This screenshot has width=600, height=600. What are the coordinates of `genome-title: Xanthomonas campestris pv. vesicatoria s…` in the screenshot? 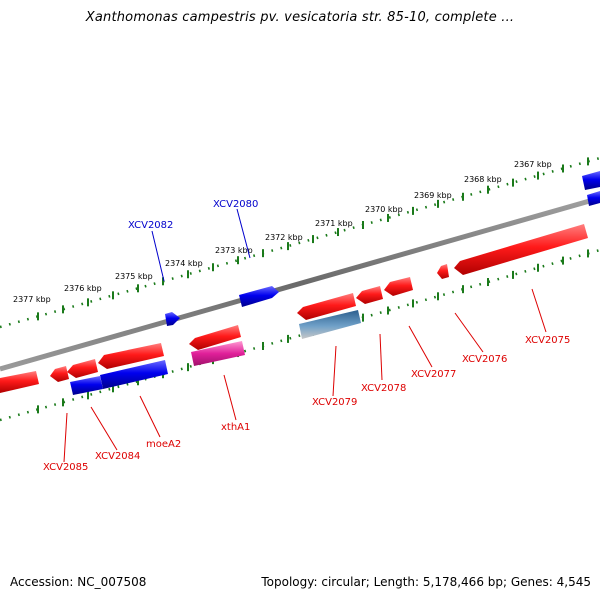 It's located at (300, 17).